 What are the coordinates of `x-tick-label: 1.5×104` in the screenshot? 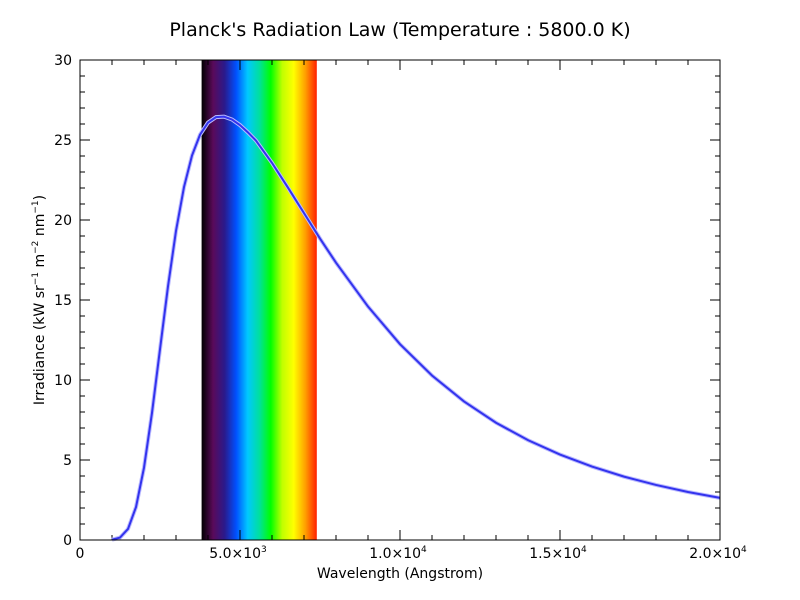 It's located at (558, 553).